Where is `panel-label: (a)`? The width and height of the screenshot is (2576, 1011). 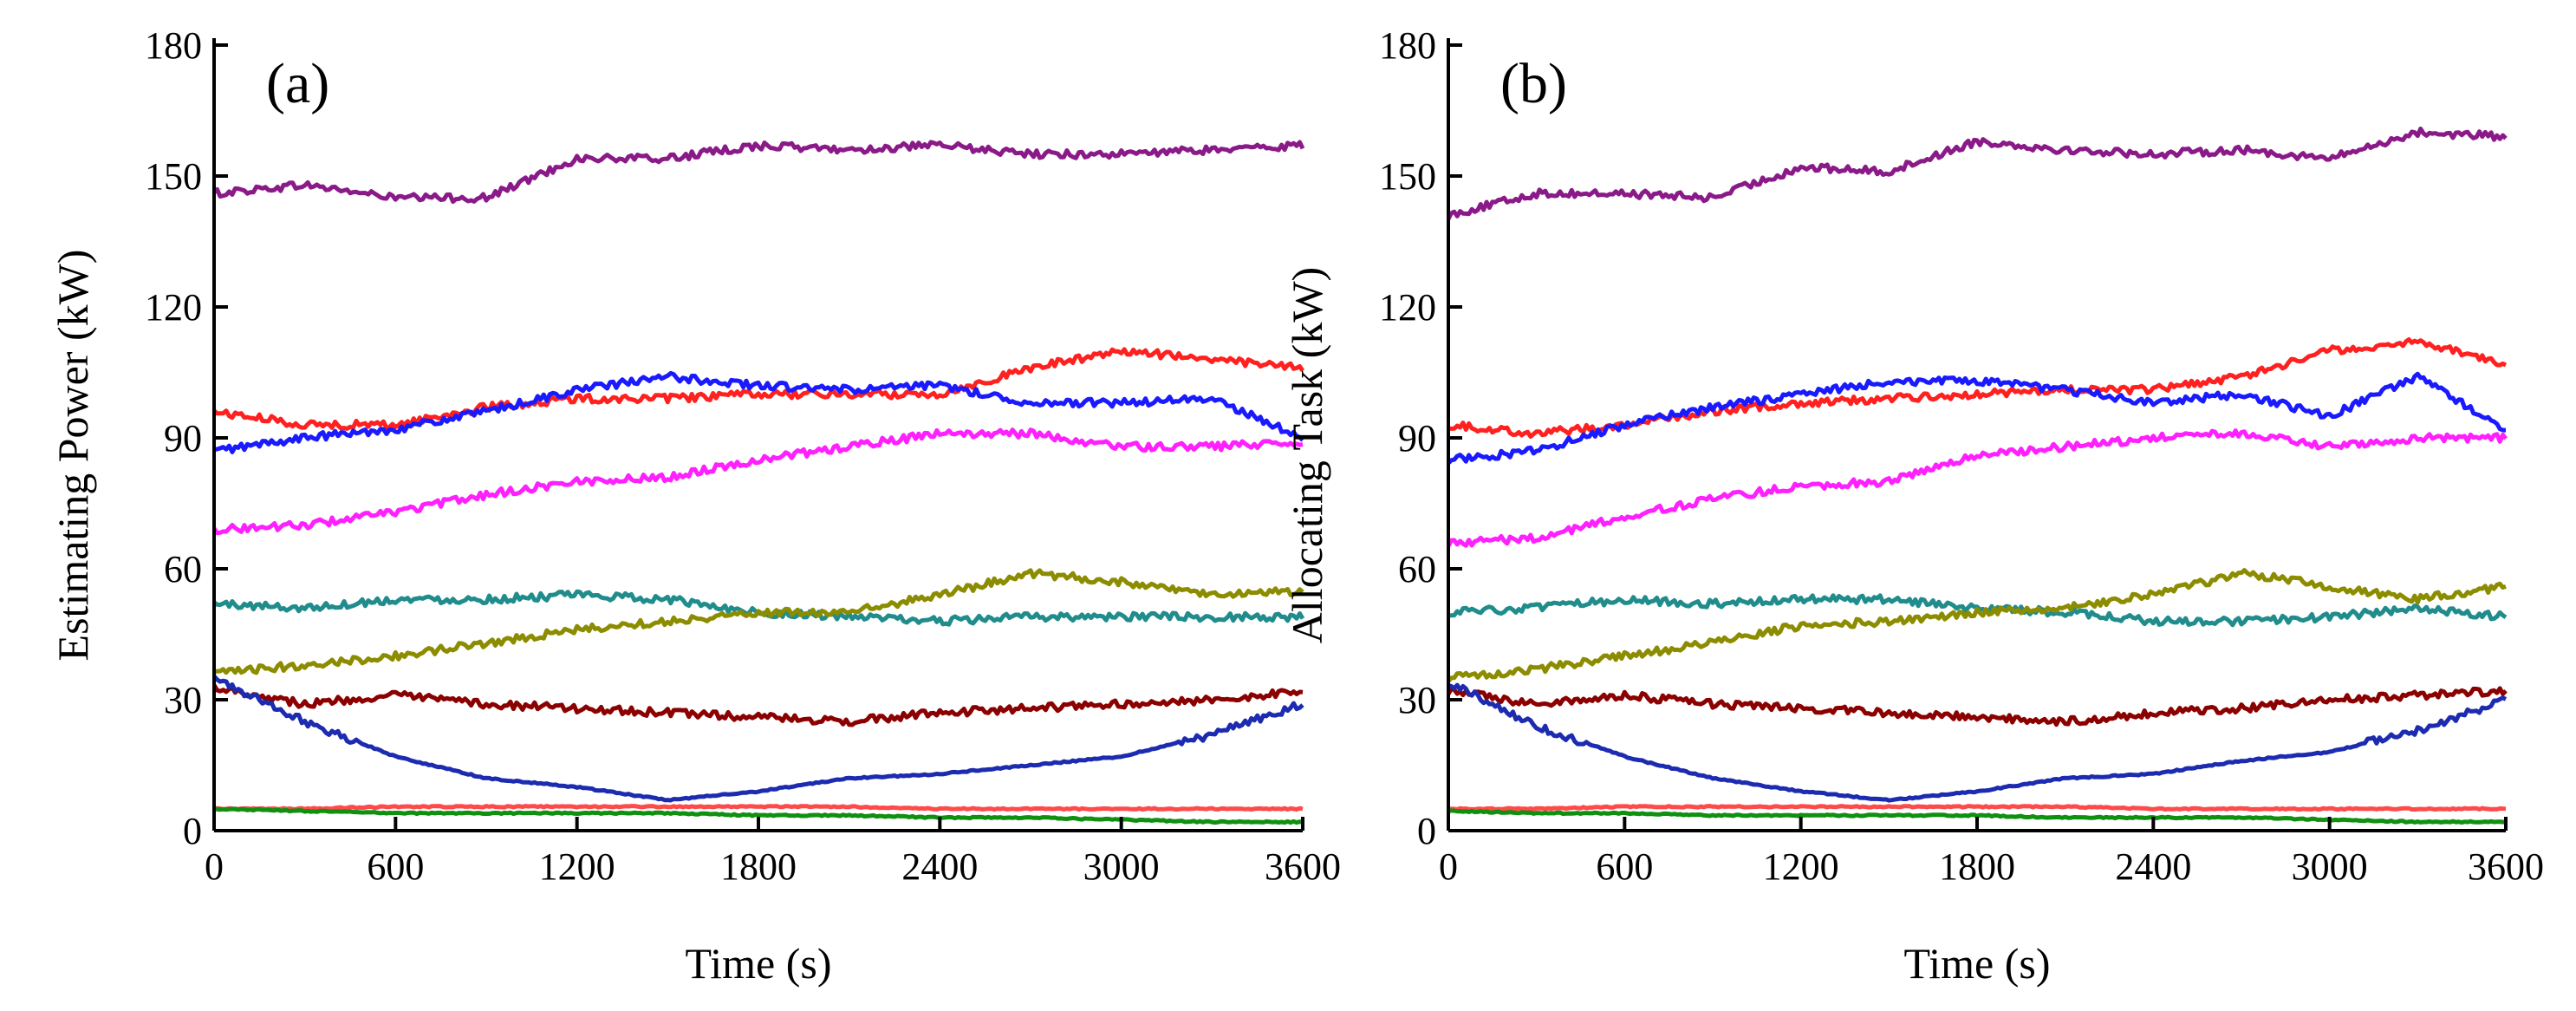 panel-label: (a) is located at coordinates (297, 83).